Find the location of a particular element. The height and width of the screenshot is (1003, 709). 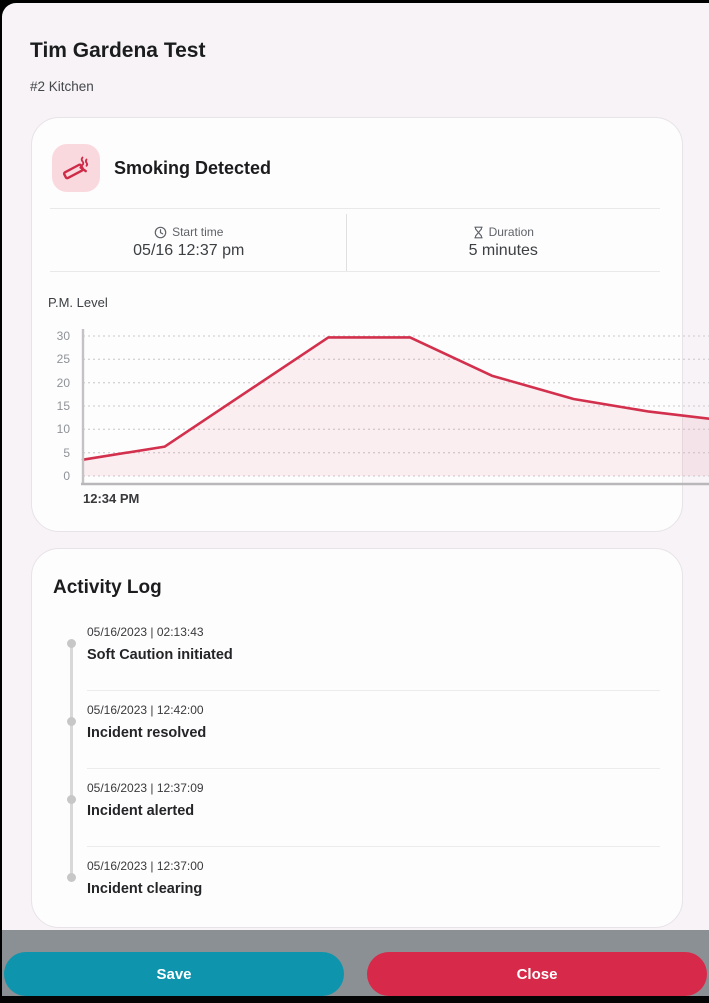

duration-value: 5 minutes is located at coordinates (503, 250).